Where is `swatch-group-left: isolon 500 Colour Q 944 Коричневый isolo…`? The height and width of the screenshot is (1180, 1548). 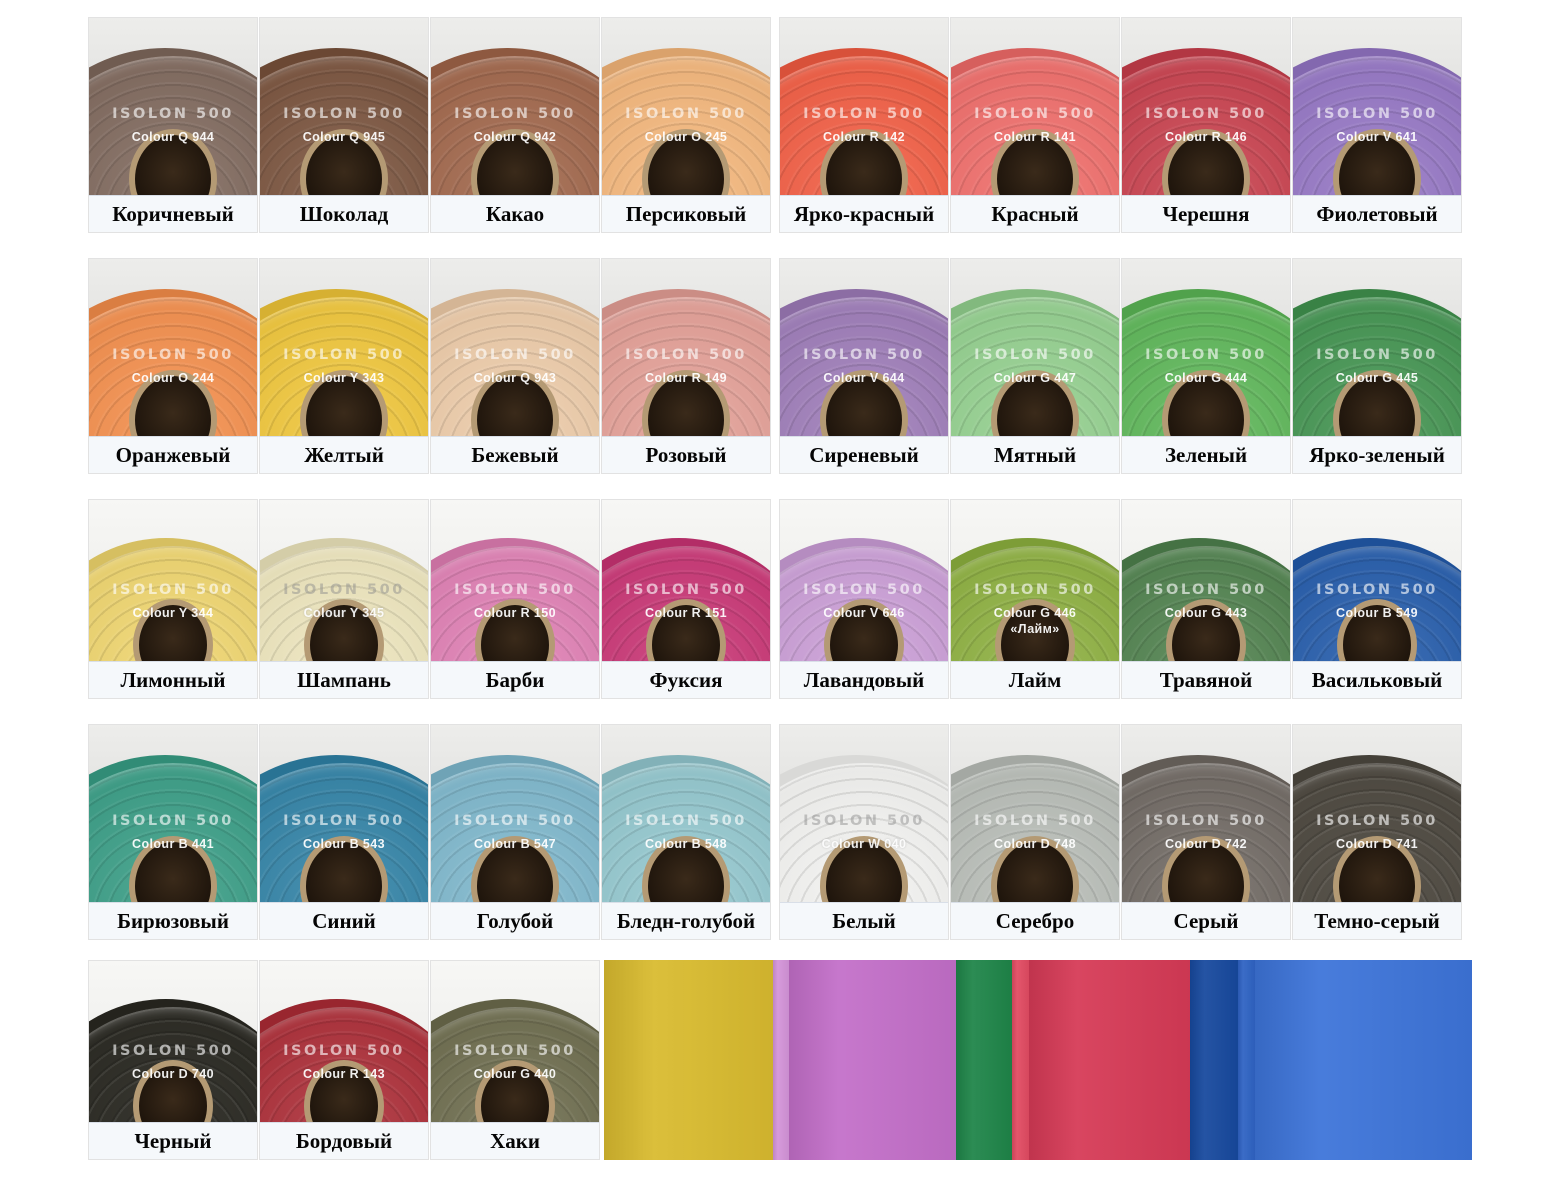 swatch-group-left: isolon 500 Colour Q 944 Коричневый isolo… is located at coordinates (429, 125).